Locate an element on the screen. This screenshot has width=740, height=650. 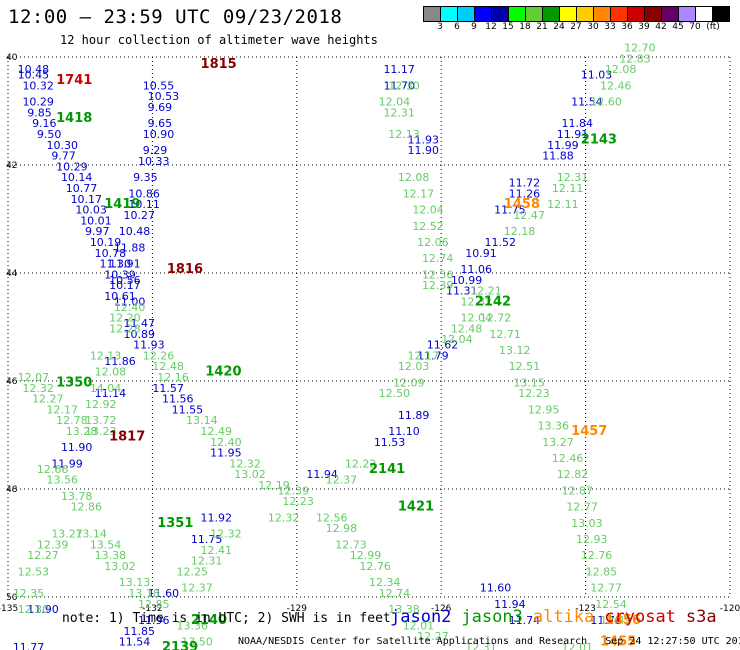
color-scale-label: 45 is located at coordinates (678, 27).